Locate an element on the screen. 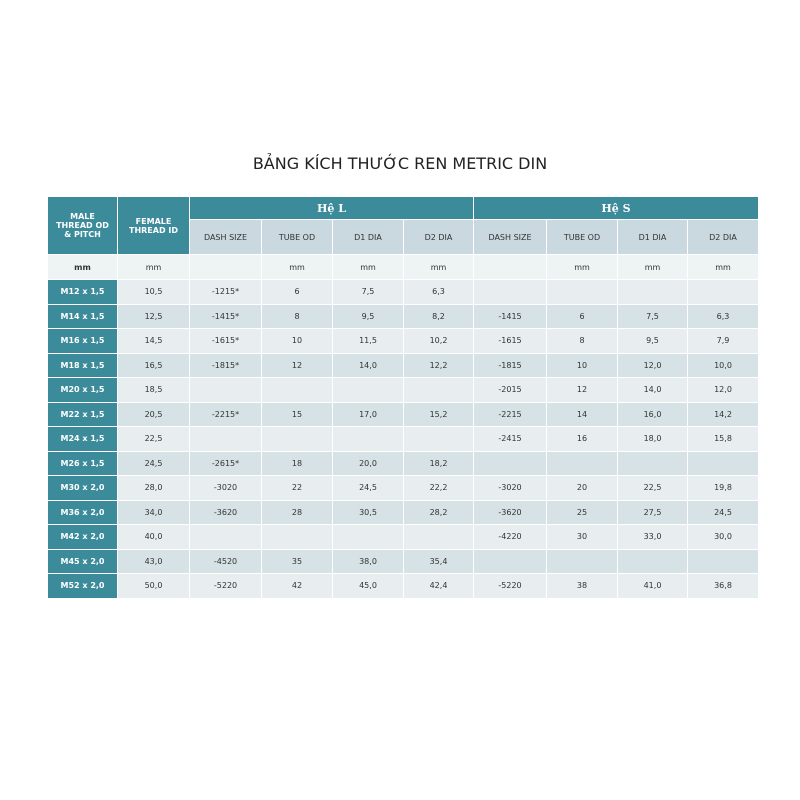 The image size is (800, 800). table-cell: 30 is located at coordinates (582, 537).